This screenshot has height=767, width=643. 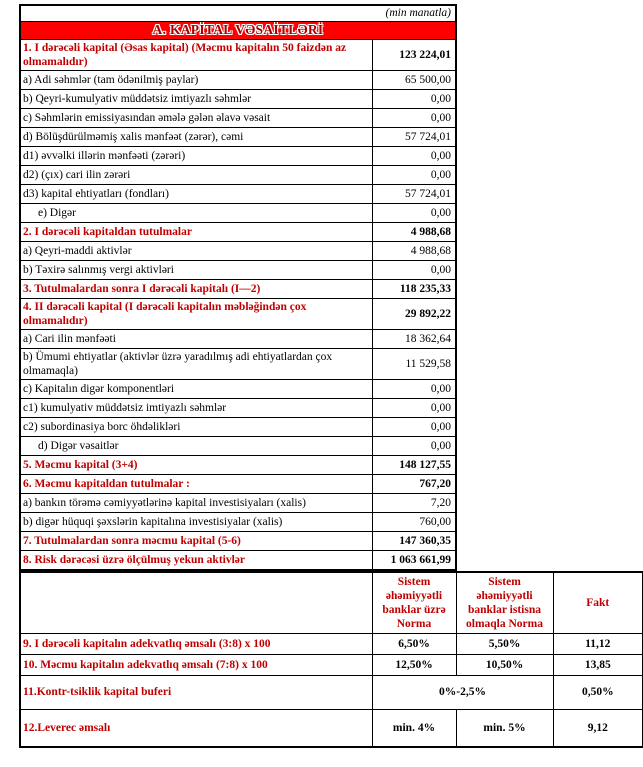 What do you see at coordinates (414, 503) in the screenshot?
I see `row-value: 7,20` at bounding box center [414, 503].